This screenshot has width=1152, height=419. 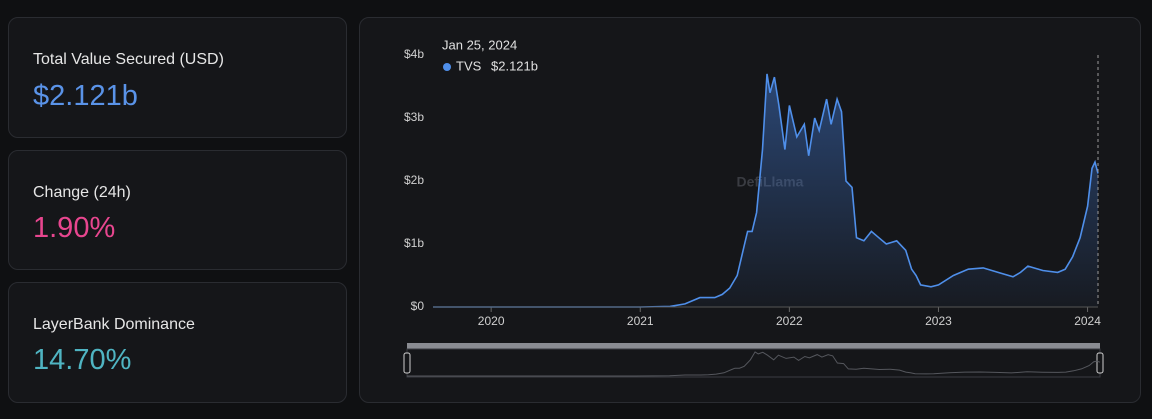 I want to click on x-tick-label: 2024, so click(x=1087, y=321).